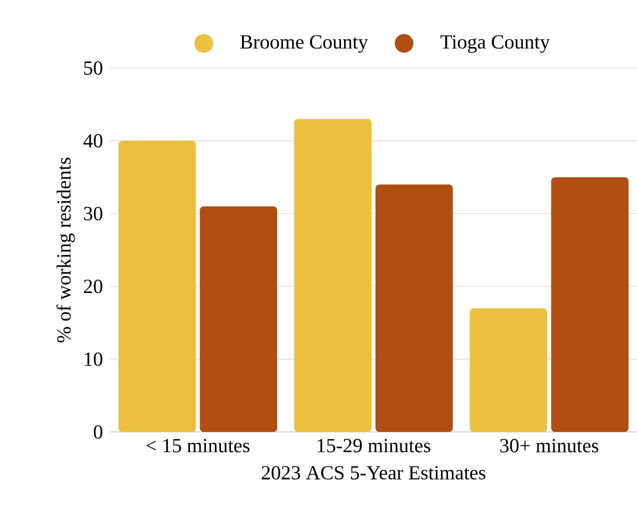 The image size is (637, 507). I want to click on x-axis-title: 2023 ACS 5-Year Estimates, so click(374, 473).